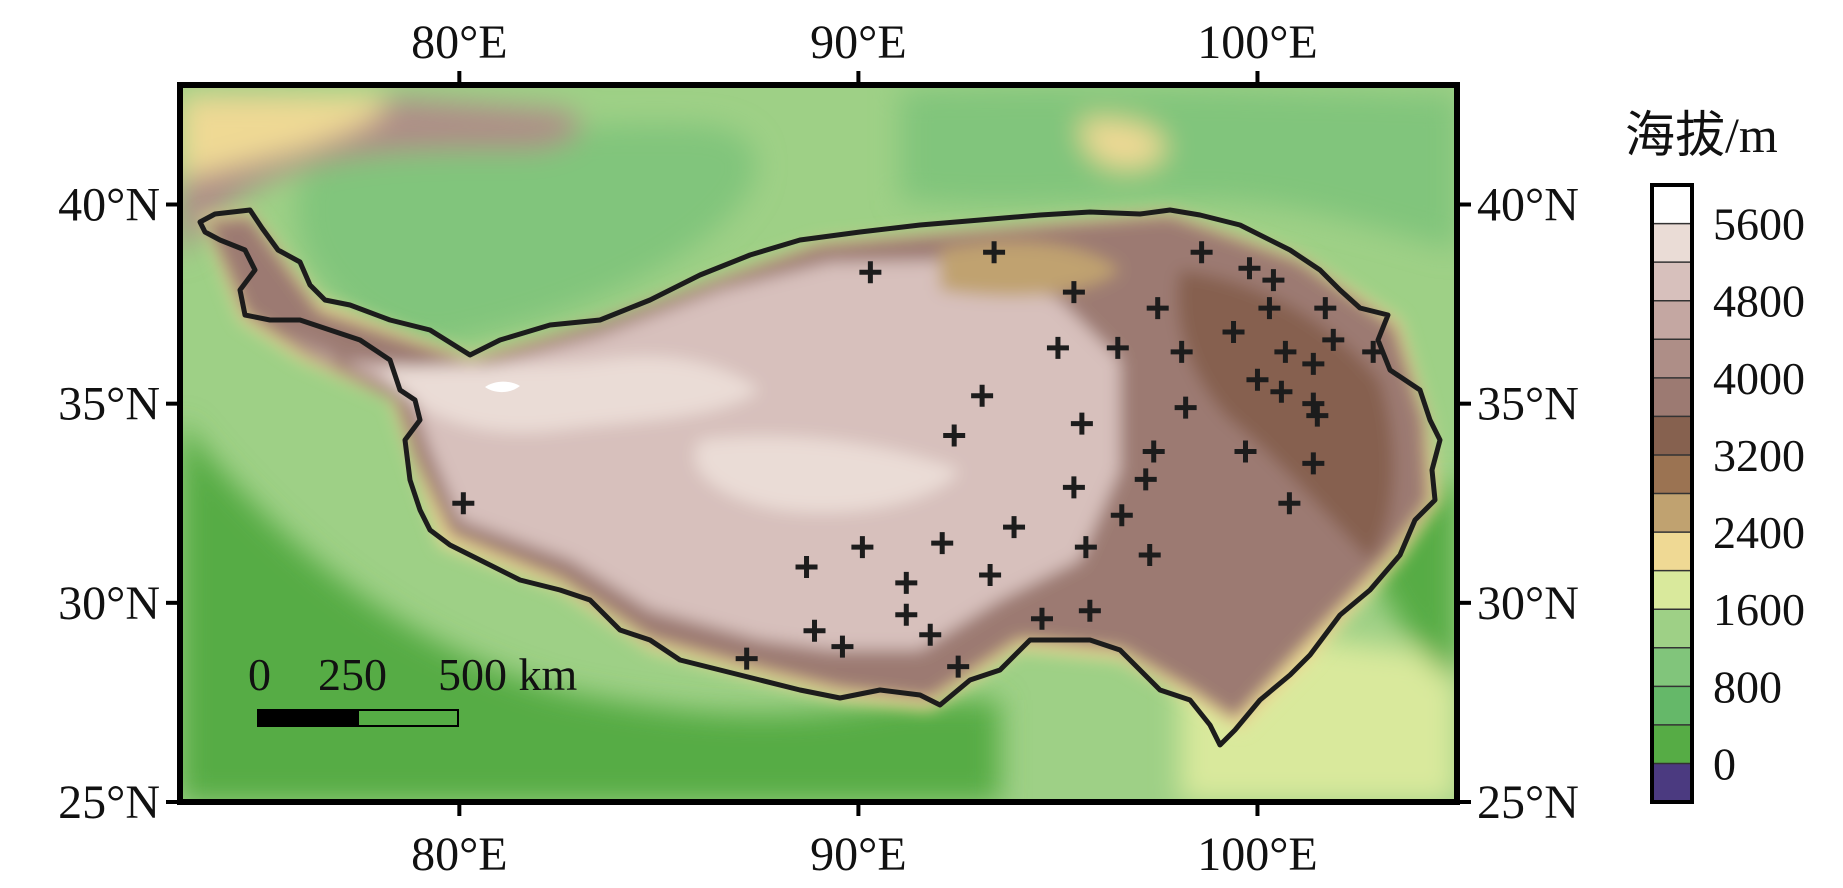  Describe the element at coordinates (459, 42) in the screenshot. I see `lon-label-top: 80°E` at that location.